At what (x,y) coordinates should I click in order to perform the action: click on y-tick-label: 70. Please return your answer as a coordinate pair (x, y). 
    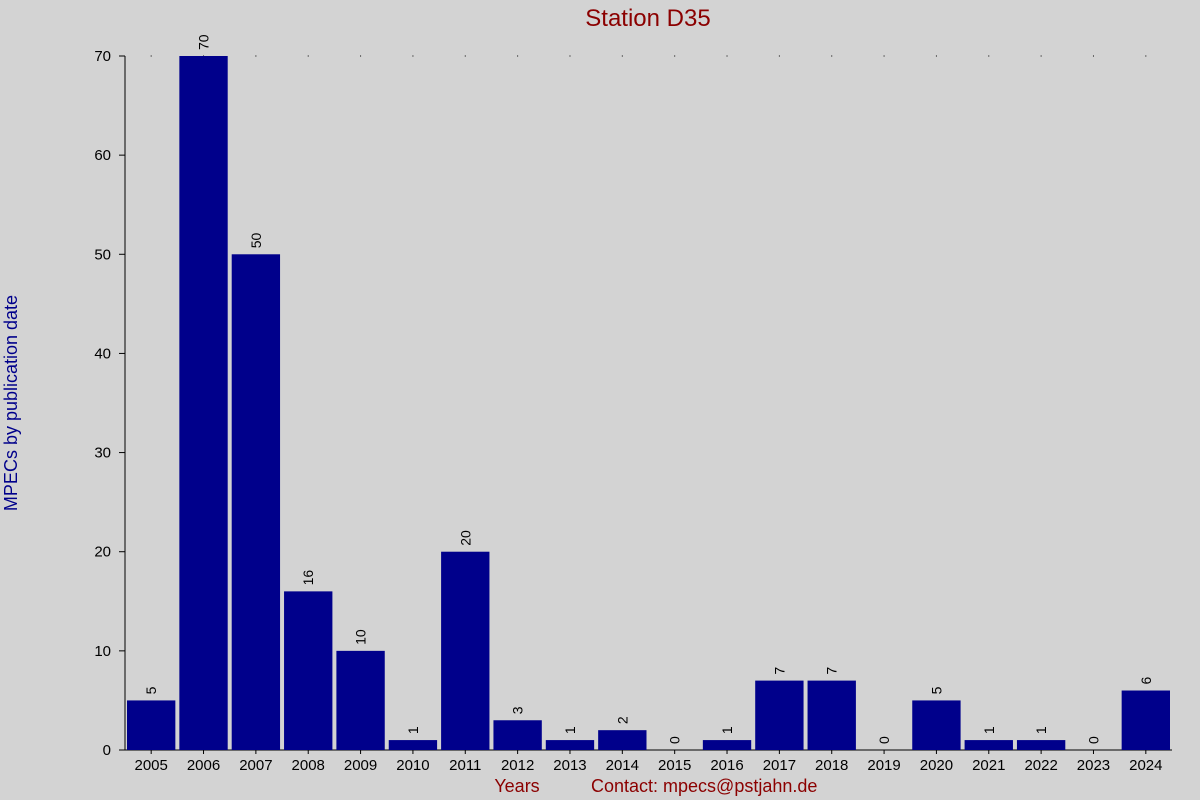
    Looking at the image, I should click on (102, 56).